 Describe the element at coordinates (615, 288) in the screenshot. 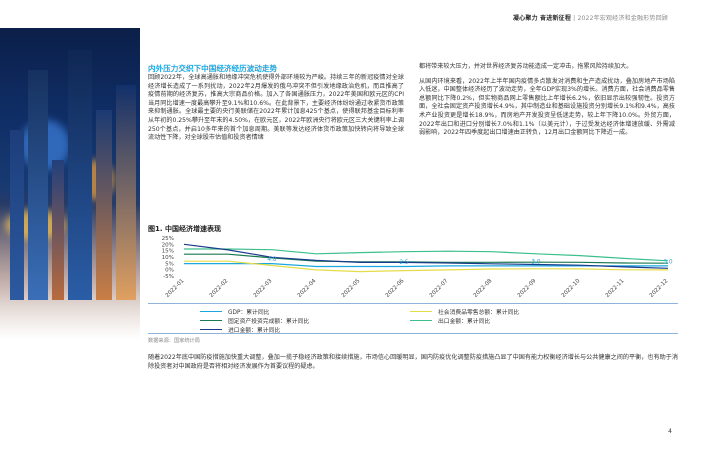

I see `x-tick-label: 2022-11` at that location.